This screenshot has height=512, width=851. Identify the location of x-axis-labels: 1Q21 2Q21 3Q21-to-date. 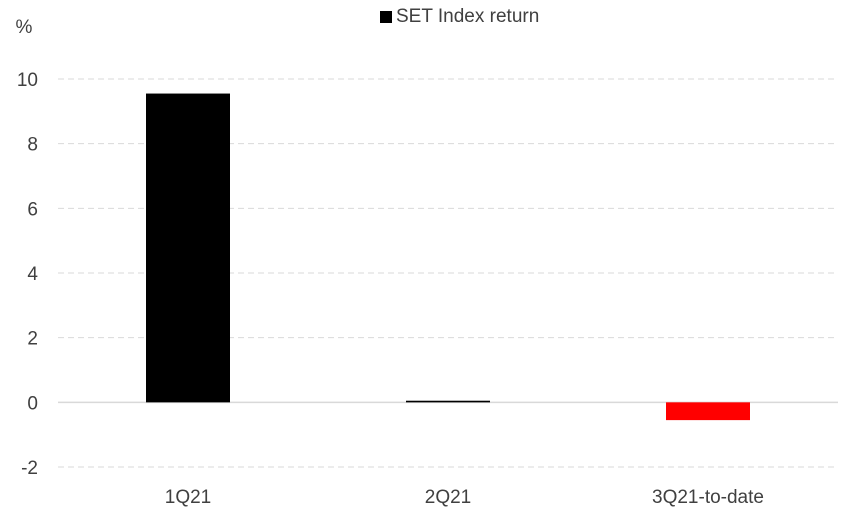
(464, 497).